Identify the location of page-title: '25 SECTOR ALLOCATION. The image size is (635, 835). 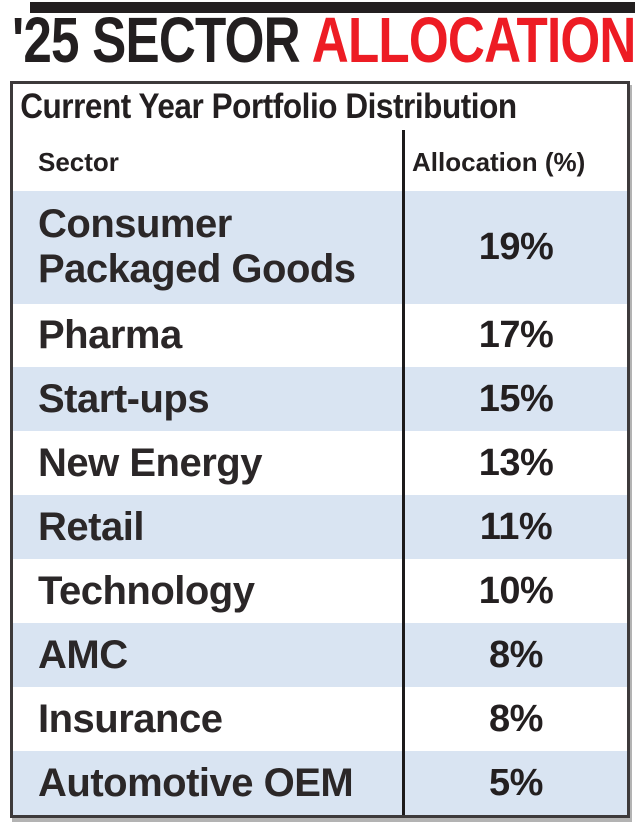
(323, 40).